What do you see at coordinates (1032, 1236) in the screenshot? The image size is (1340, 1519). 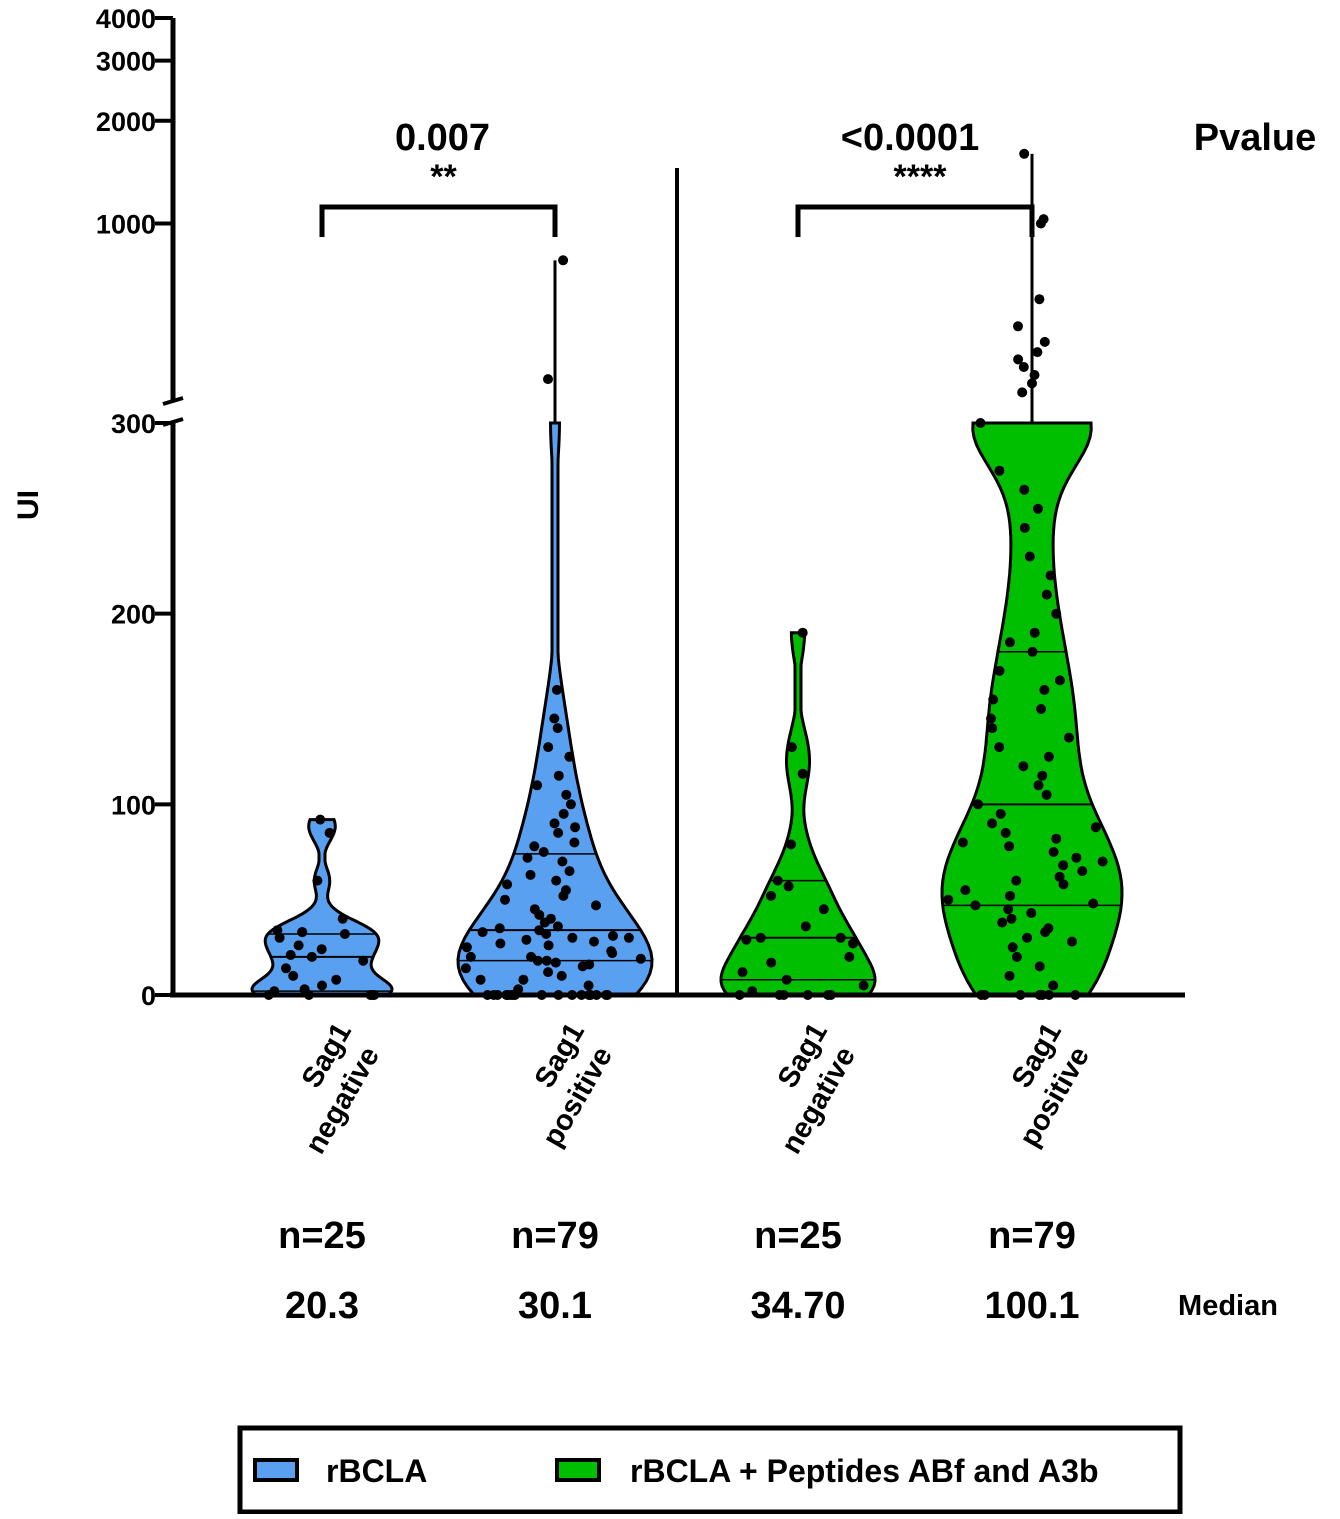 I see `n-label-3: n=79` at bounding box center [1032, 1236].